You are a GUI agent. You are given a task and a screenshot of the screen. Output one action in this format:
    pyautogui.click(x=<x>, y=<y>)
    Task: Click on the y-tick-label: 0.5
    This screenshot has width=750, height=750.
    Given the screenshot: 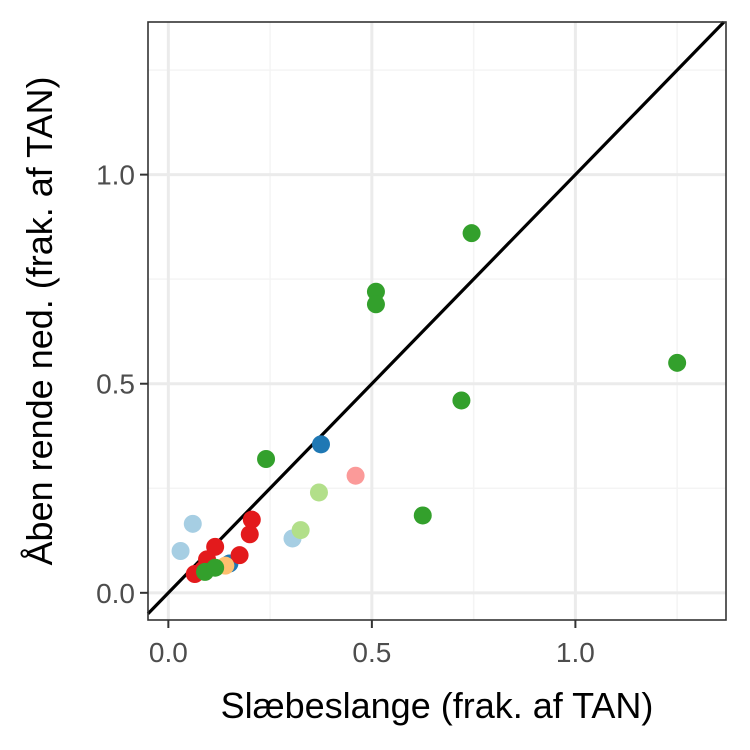 What is the action you would take?
    pyautogui.click(x=115, y=384)
    